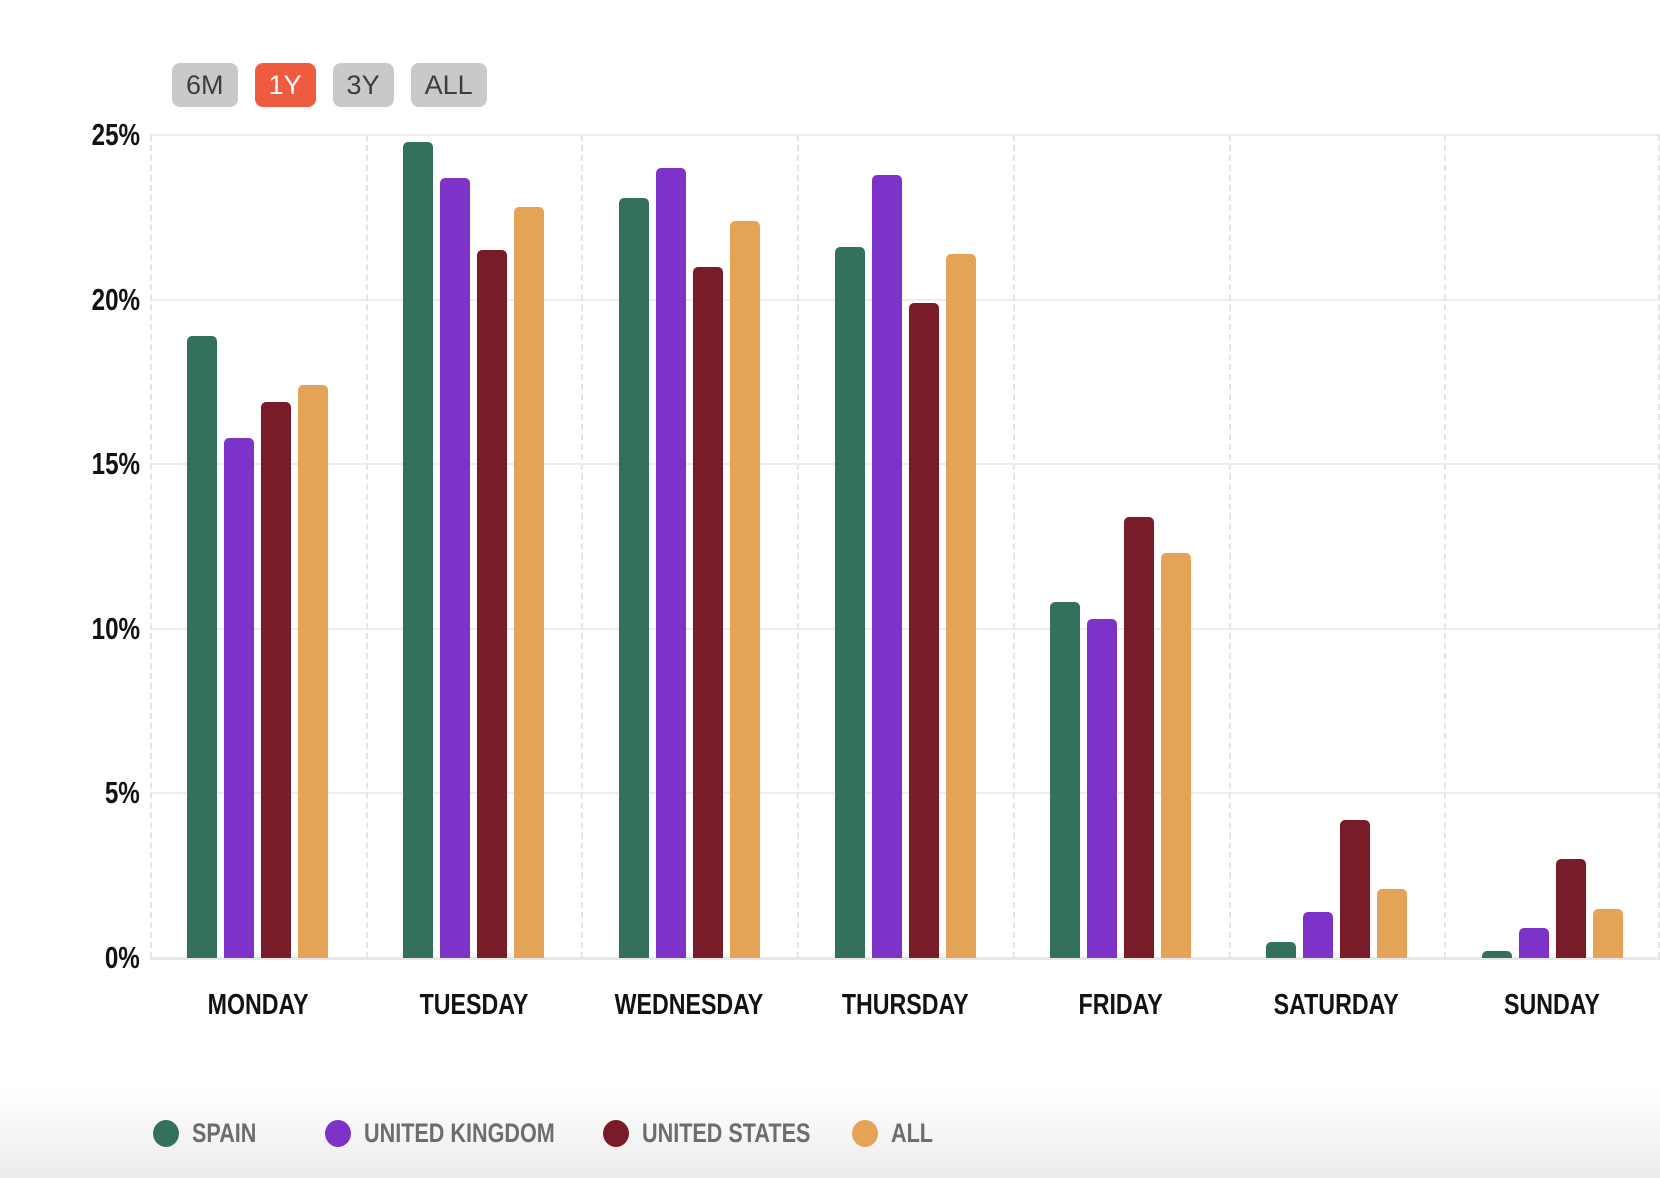 The width and height of the screenshot is (1660, 1178). I want to click on bar-united-states-saturday, so click(1354, 888).